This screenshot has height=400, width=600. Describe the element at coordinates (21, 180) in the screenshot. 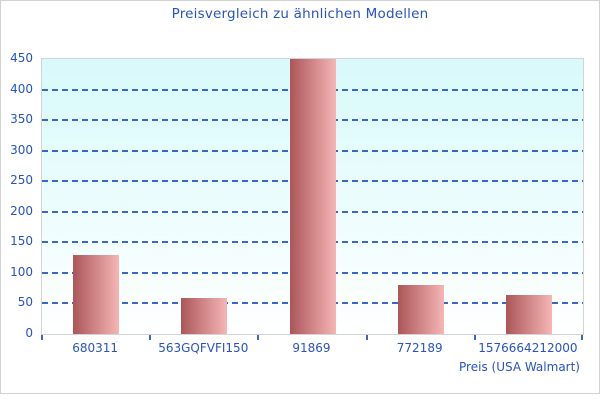

I see `y-tick-label: 250` at that location.